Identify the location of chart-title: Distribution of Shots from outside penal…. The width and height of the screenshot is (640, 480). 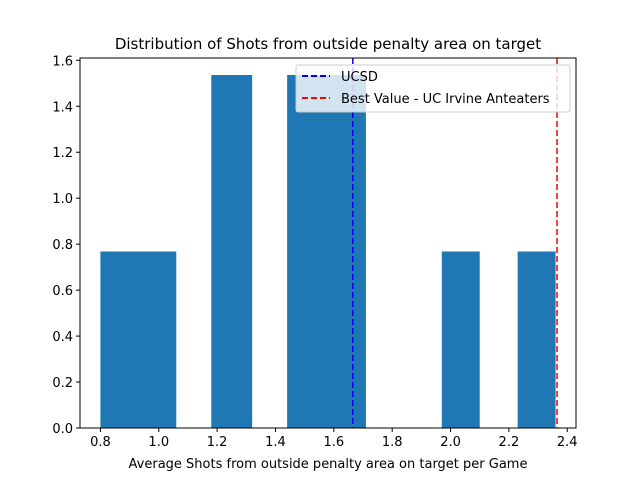
(328, 44).